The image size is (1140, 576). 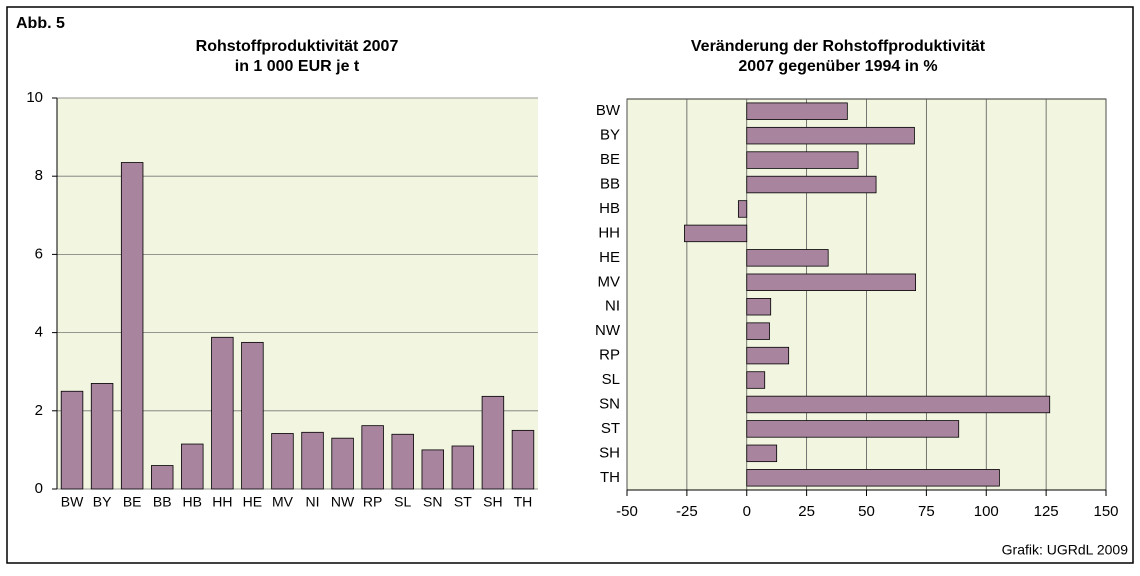 I want to click on x-tick-label: 125, so click(x=1046, y=511).